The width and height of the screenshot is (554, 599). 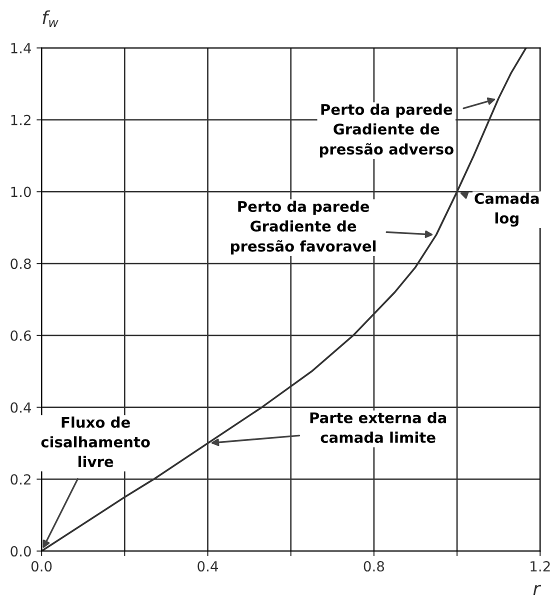 What do you see at coordinates (378, 427) in the screenshot?
I see `annotation: Parte externa da camada limite` at bounding box center [378, 427].